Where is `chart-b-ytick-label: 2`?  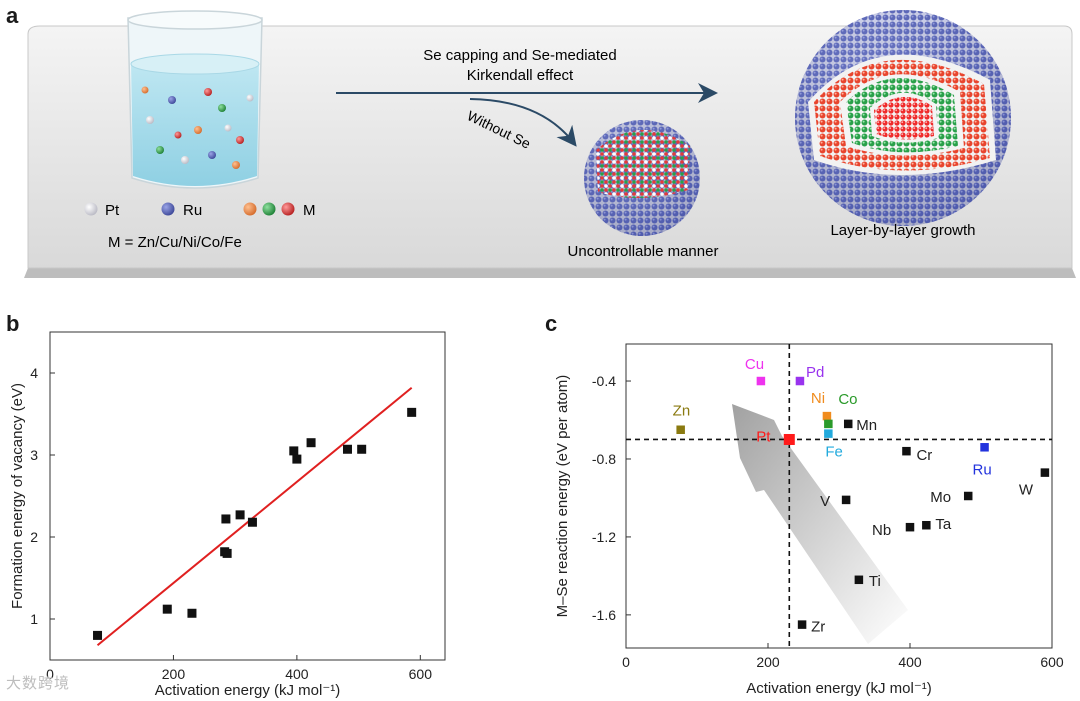
chart-b-ytick-label: 2 is located at coordinates (34, 537).